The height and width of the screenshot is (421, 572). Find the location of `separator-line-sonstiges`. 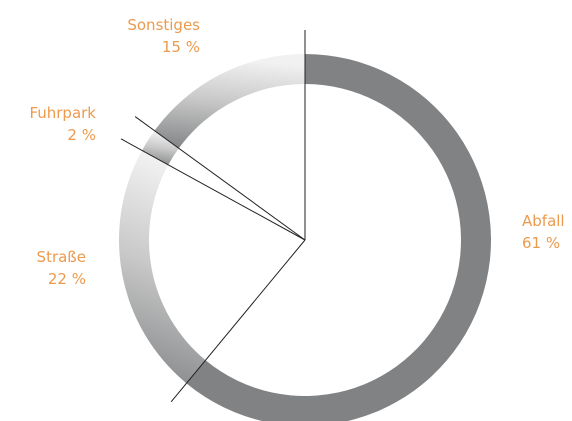

separator-line-sonstiges is located at coordinates (220, 178).